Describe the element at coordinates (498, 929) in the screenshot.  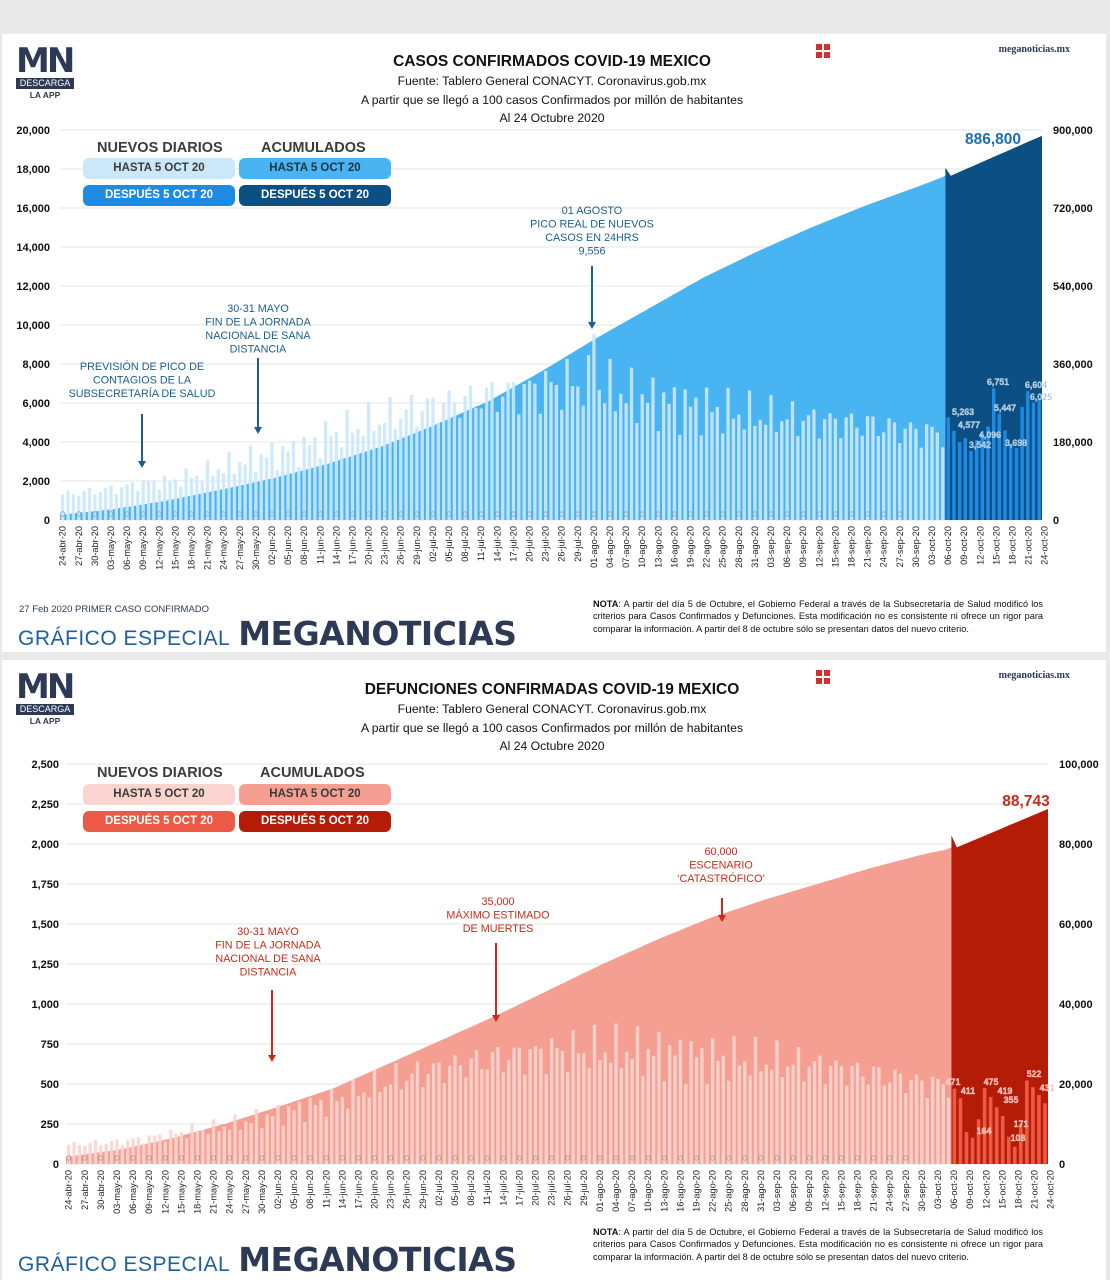
I see `annotation-text: DE MUERTES` at that location.